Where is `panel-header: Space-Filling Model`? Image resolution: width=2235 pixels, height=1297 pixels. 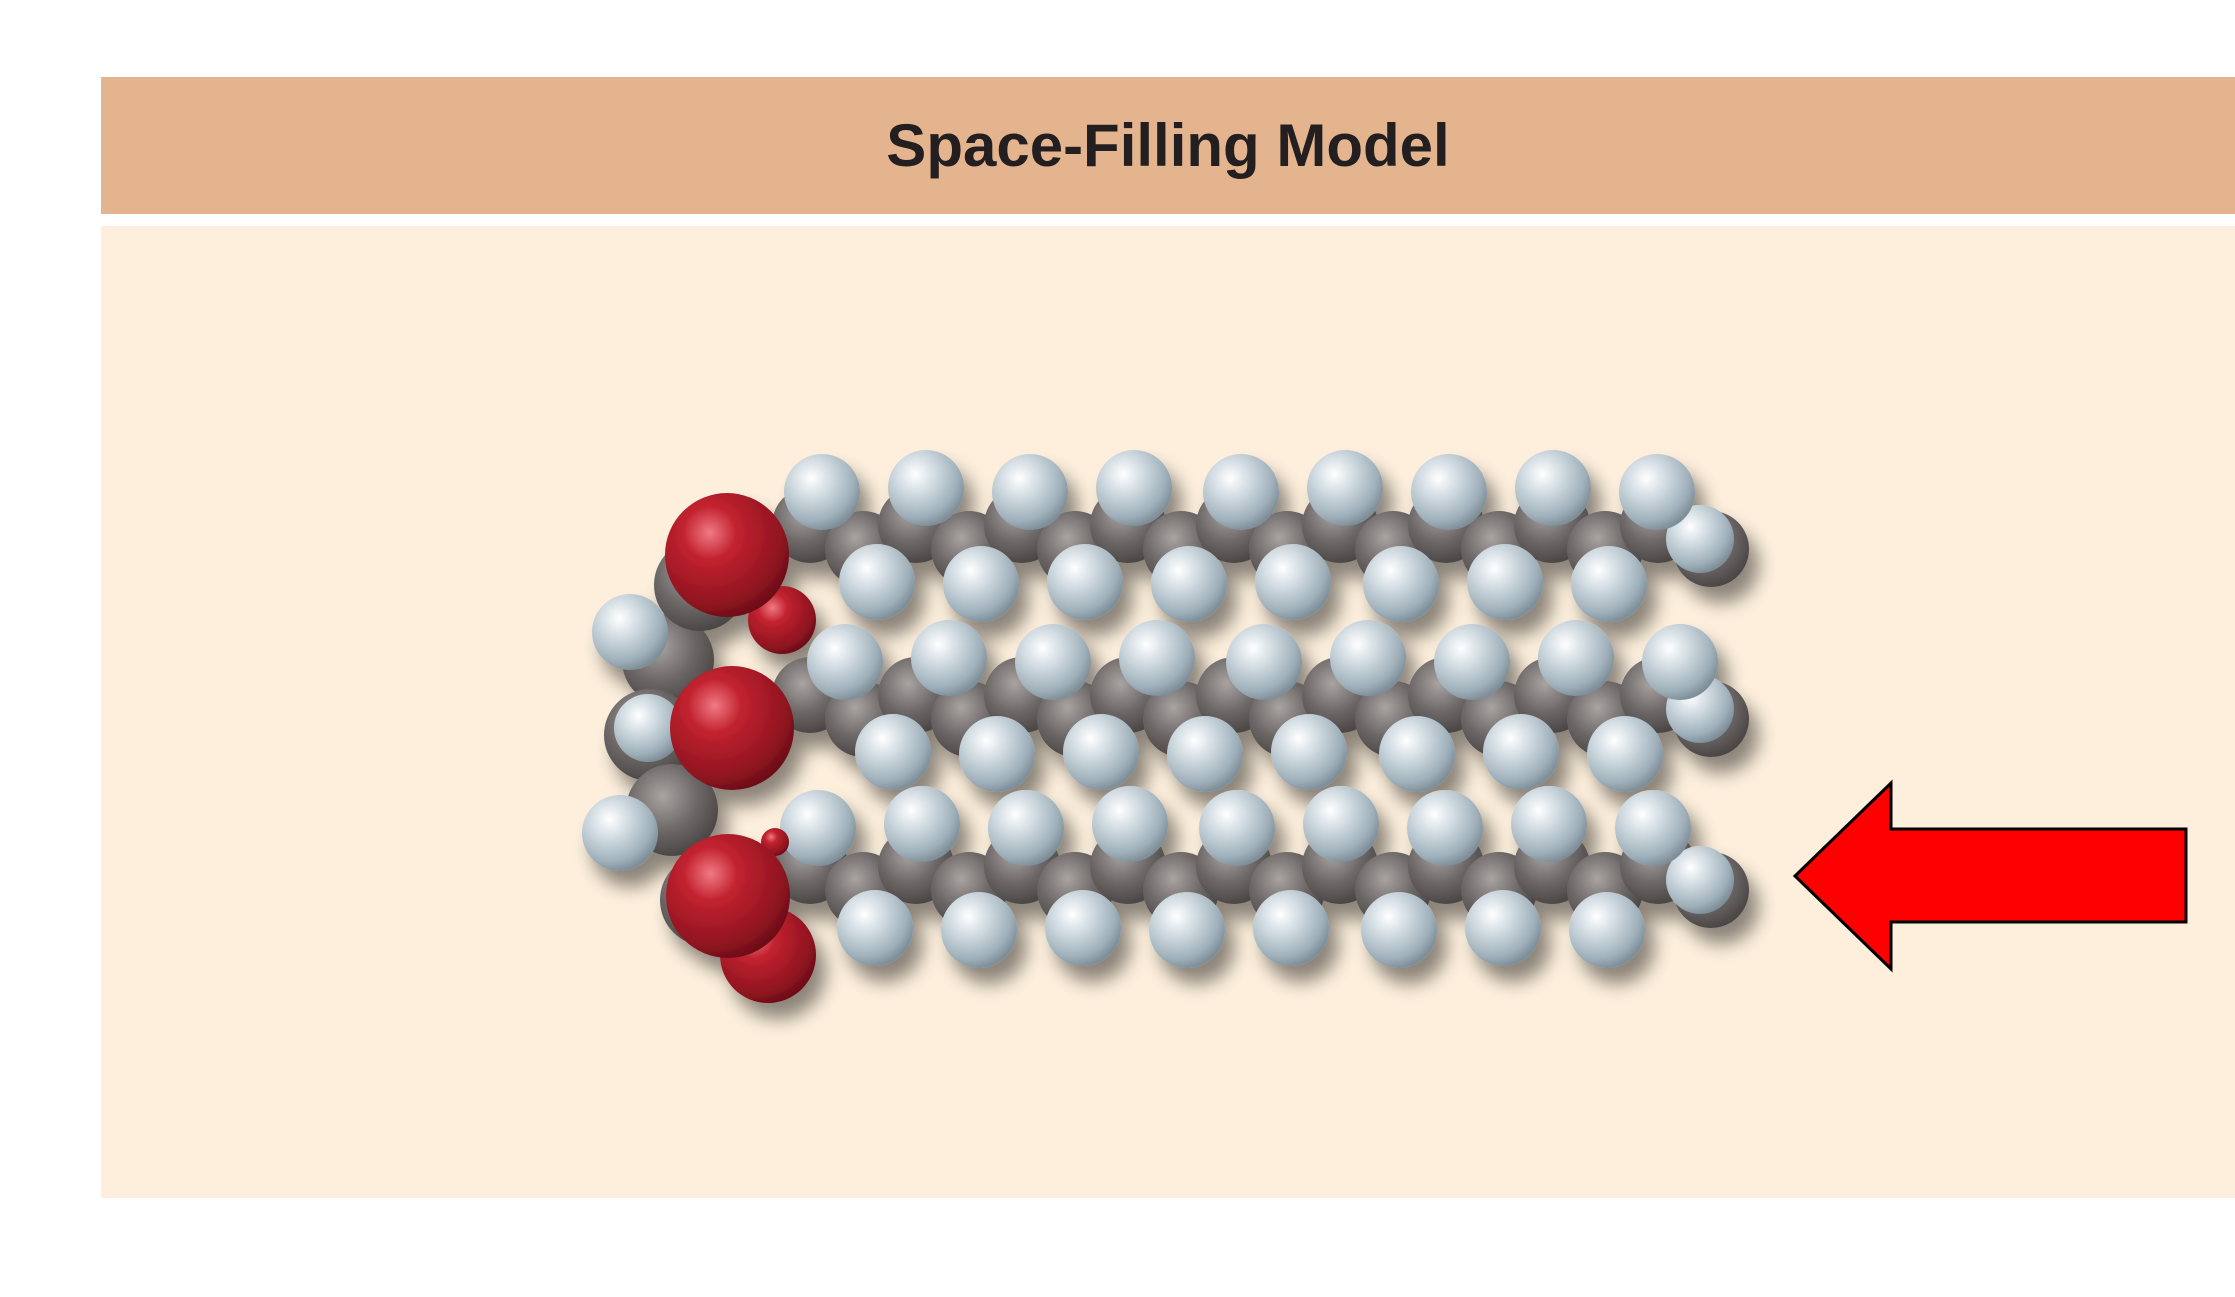 panel-header: Space-Filling Model is located at coordinates (1168, 145).